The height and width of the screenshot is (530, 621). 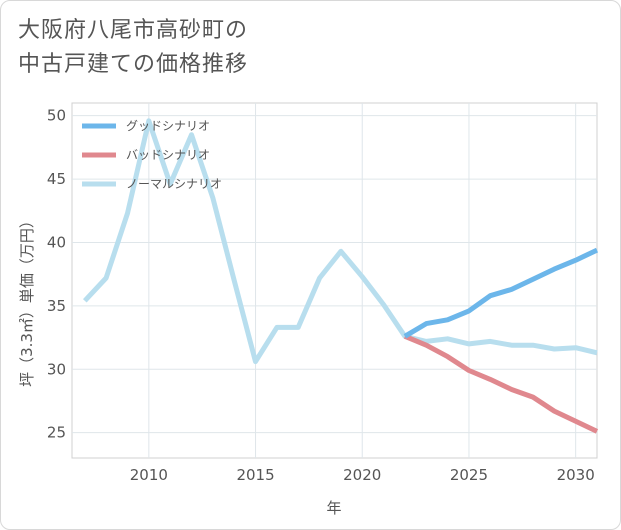 I want to click on y-tick-label: 25, so click(x=56, y=433).